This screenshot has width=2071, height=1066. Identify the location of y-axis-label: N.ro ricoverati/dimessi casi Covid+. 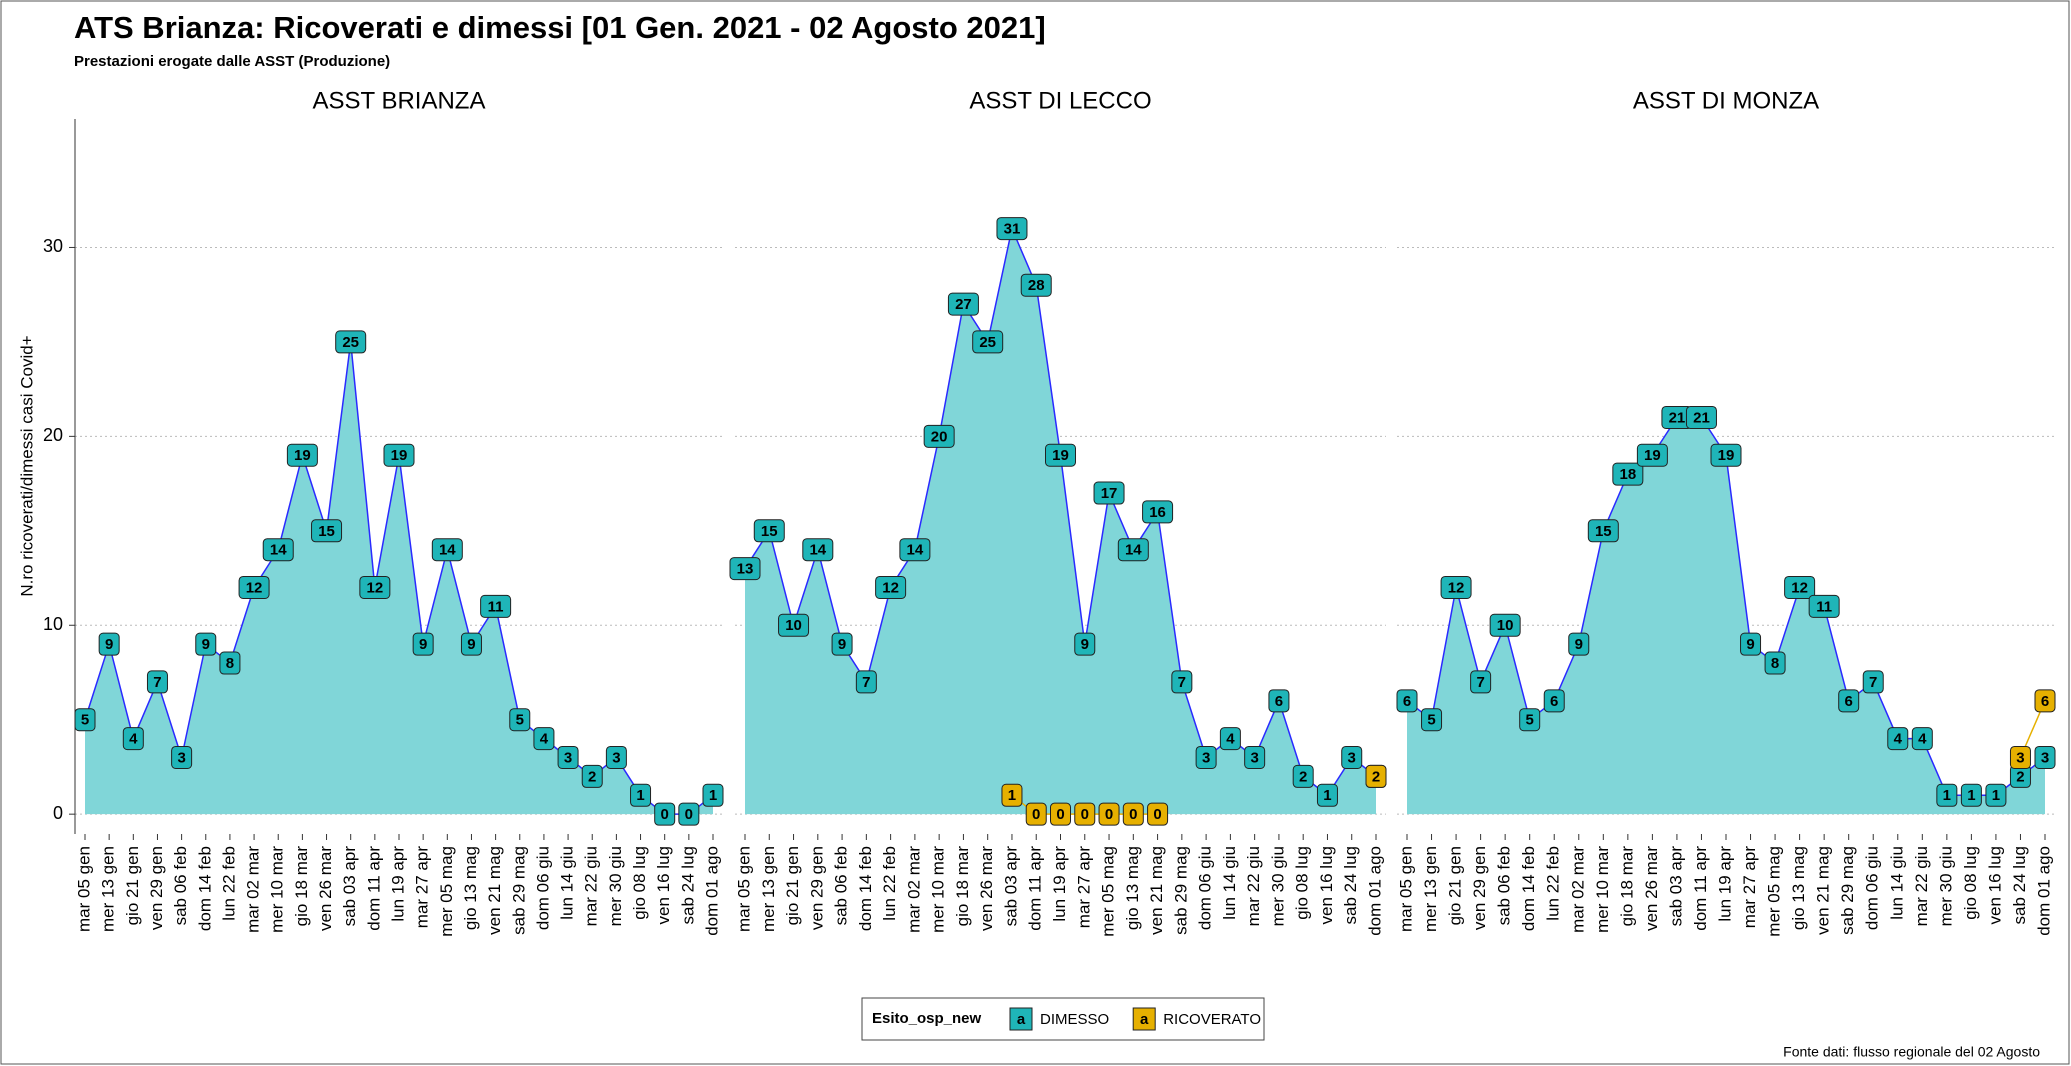
(26, 465).